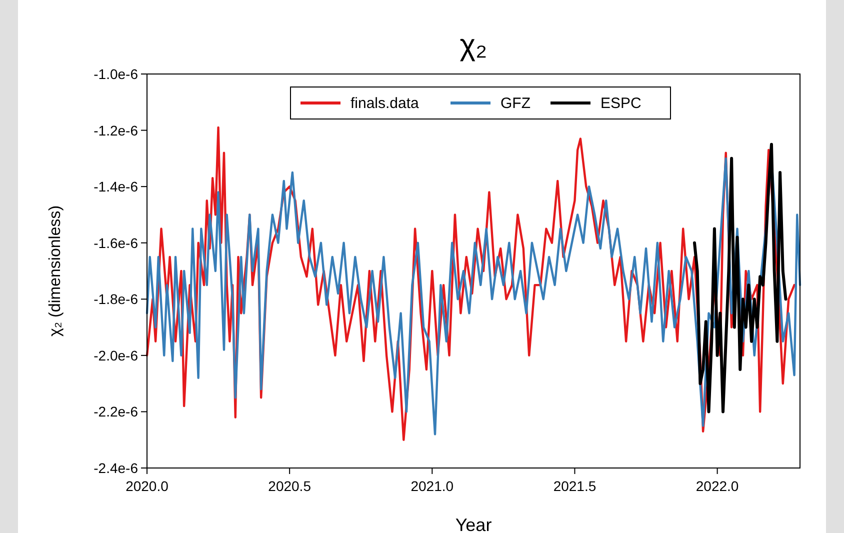  What do you see at coordinates (116, 468) in the screenshot?
I see `y-tick-label: -2.4e-6` at bounding box center [116, 468].